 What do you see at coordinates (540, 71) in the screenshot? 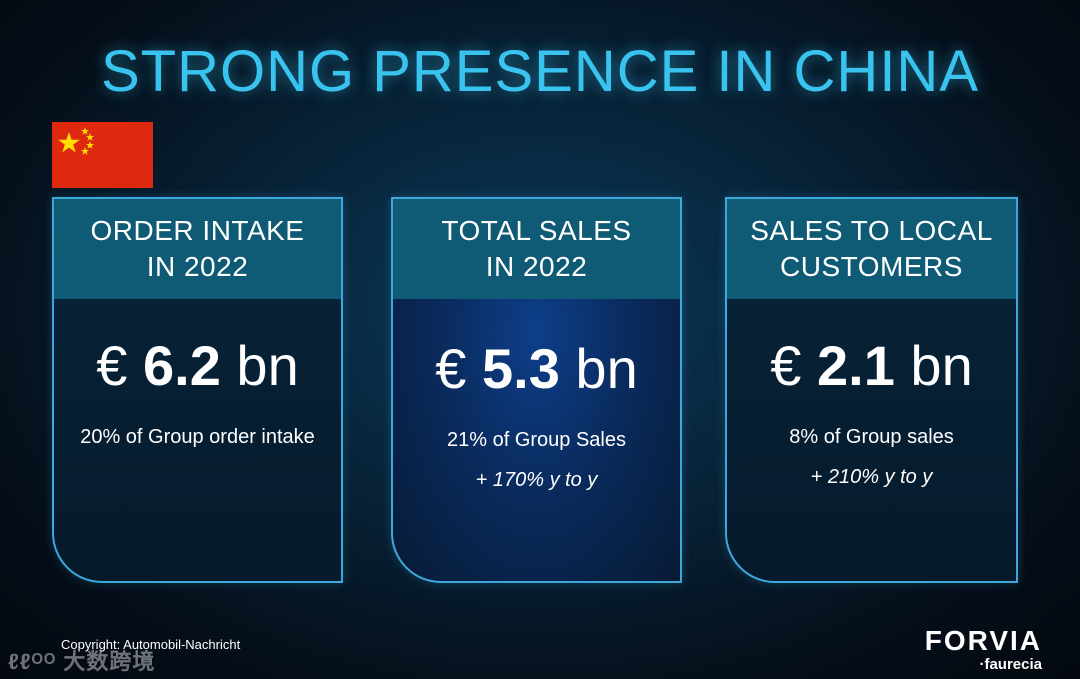
I see `page-title: STRONG PRESENCE IN CHINA` at bounding box center [540, 71].